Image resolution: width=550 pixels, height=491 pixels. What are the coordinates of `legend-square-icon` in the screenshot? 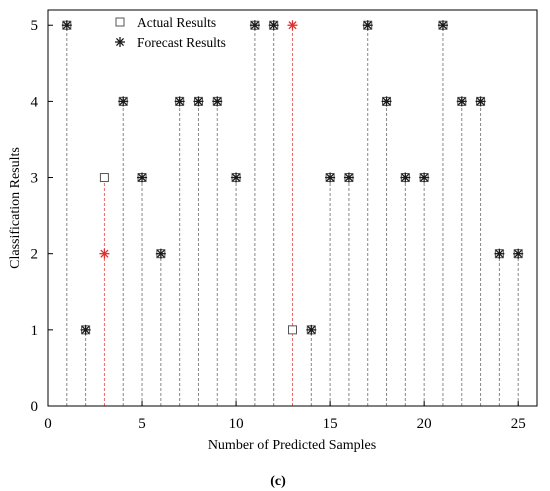 It's located at (120, 22).